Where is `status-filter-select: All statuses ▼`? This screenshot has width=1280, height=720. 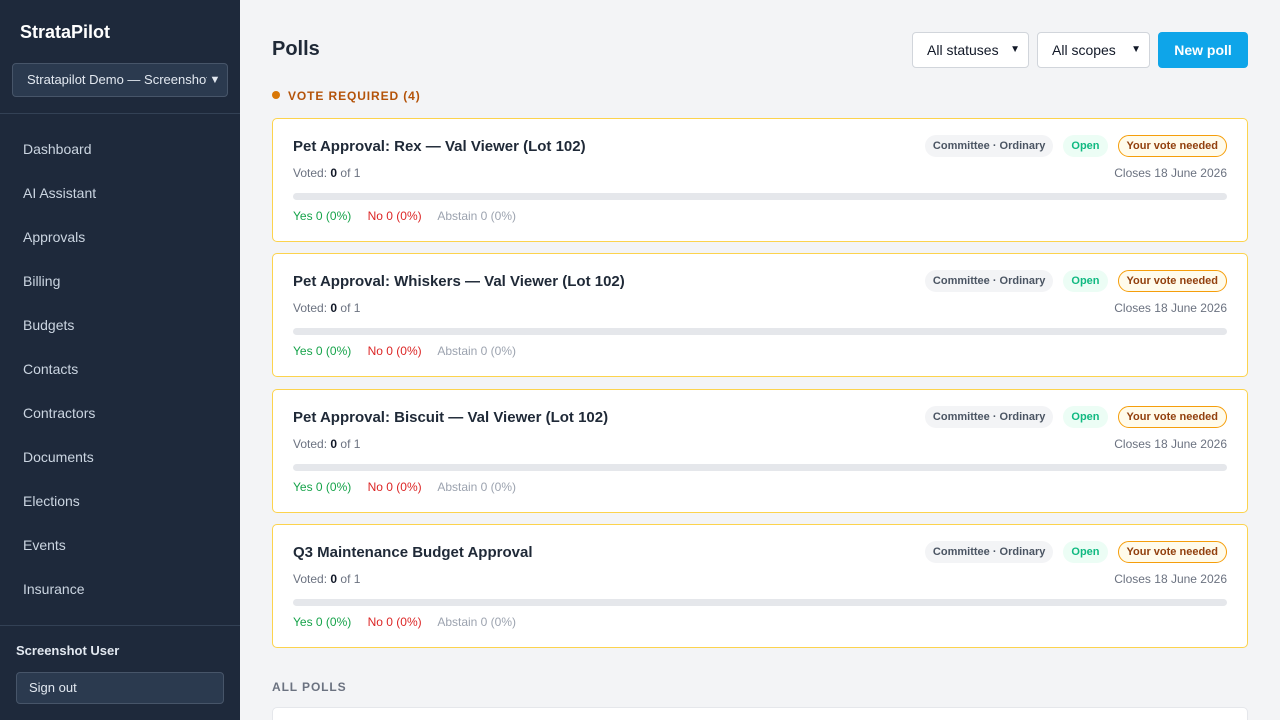 status-filter-select: All statuses ▼ is located at coordinates (970, 50).